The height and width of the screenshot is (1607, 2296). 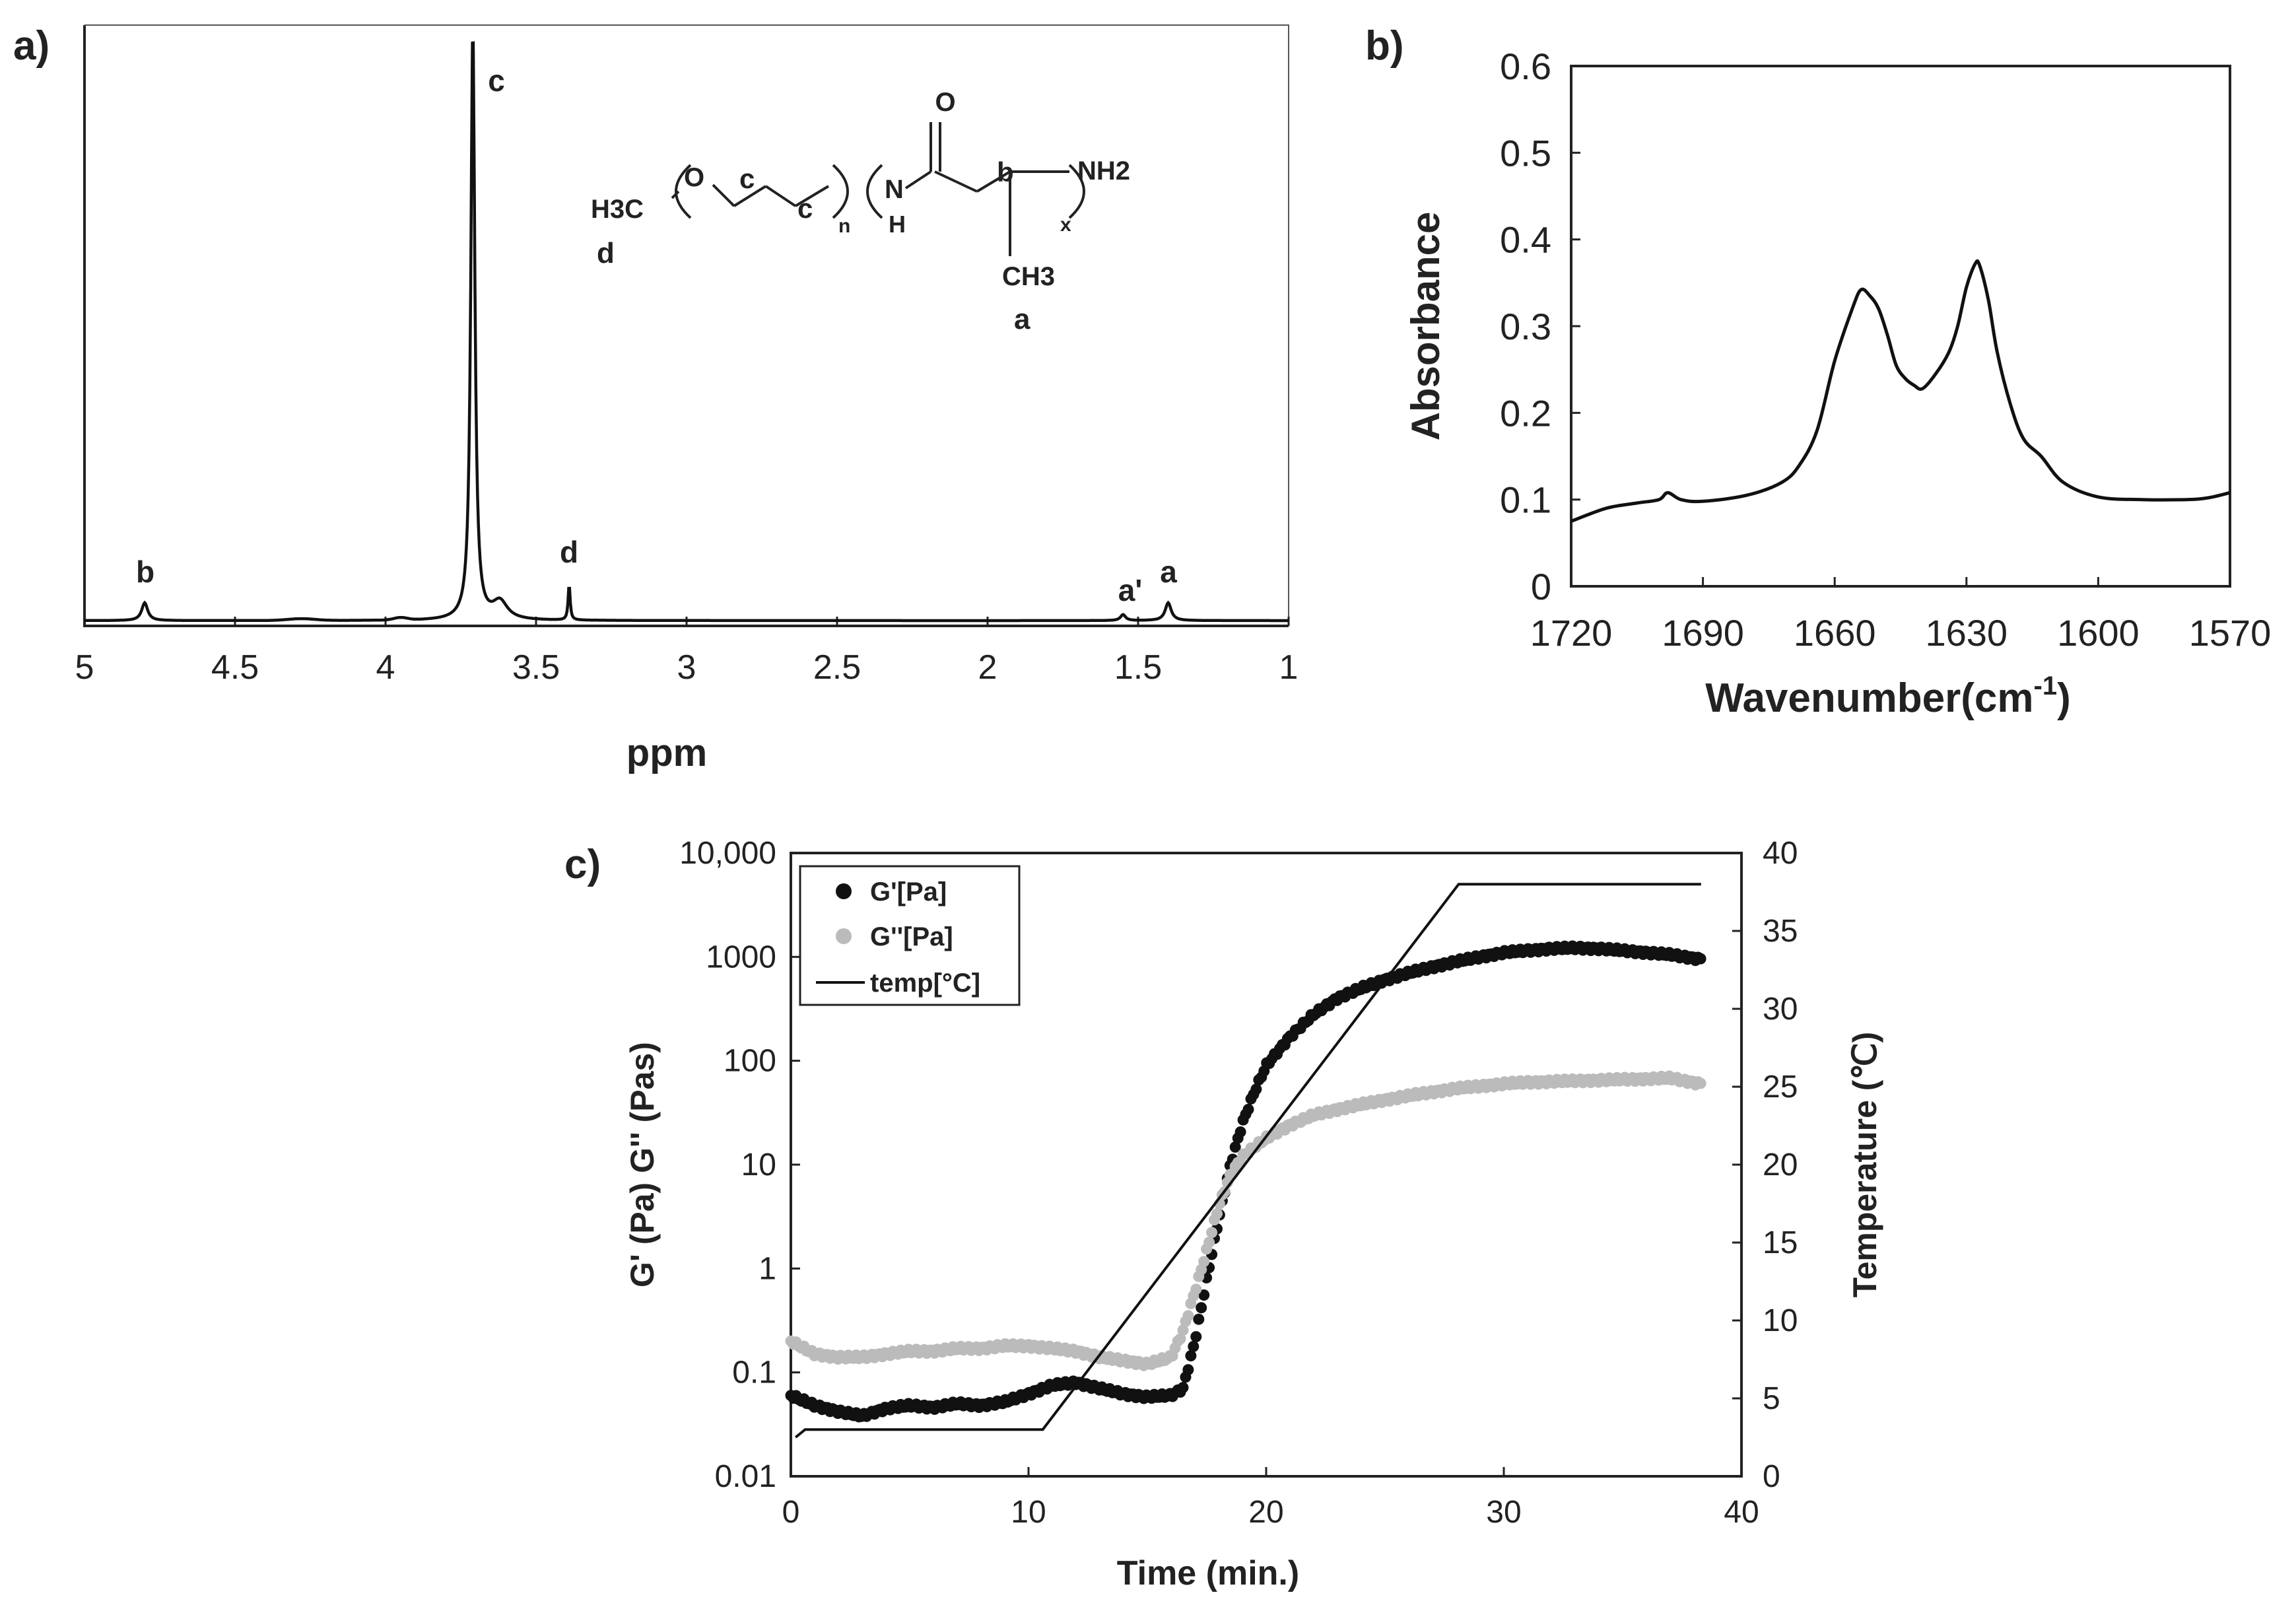 What do you see at coordinates (987, 667) in the screenshot?
I see `panel-a-x-tick-label: 2` at bounding box center [987, 667].